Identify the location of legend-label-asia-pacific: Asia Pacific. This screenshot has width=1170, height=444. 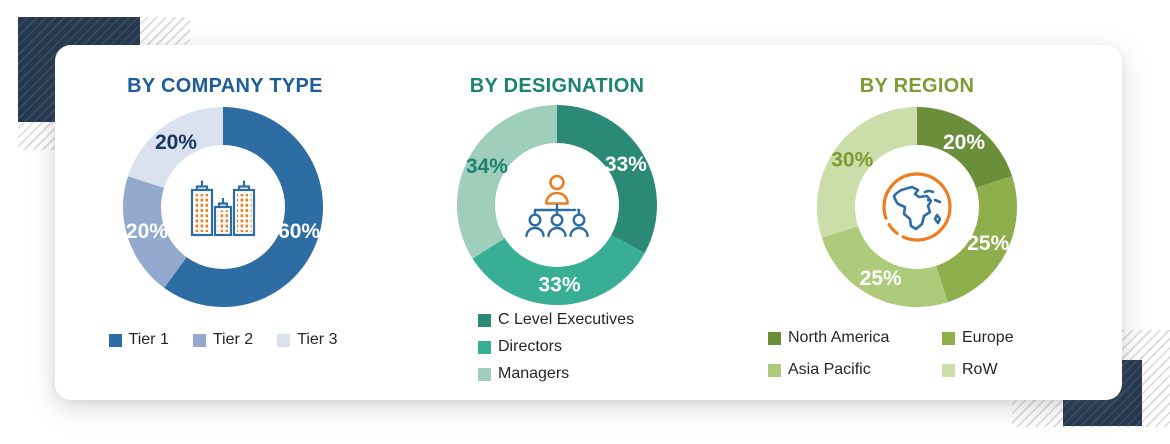
(829, 369).